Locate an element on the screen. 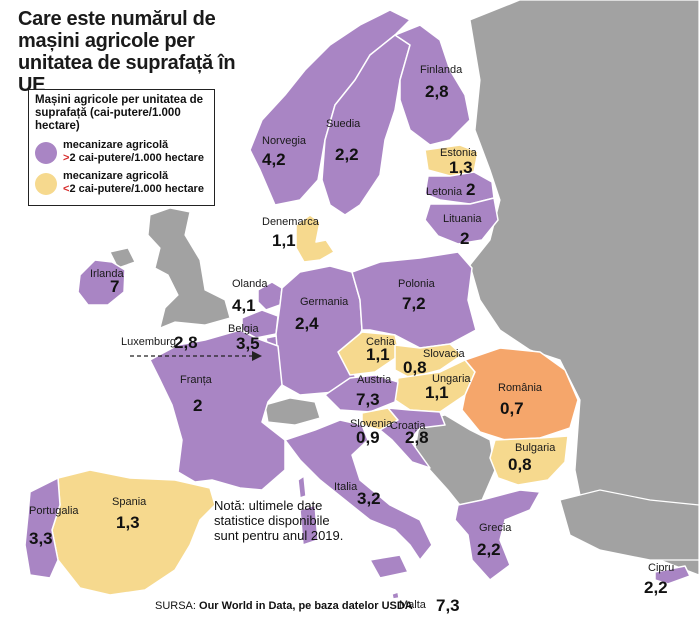  label-cipru-value: 2,2 is located at coordinates (656, 587).